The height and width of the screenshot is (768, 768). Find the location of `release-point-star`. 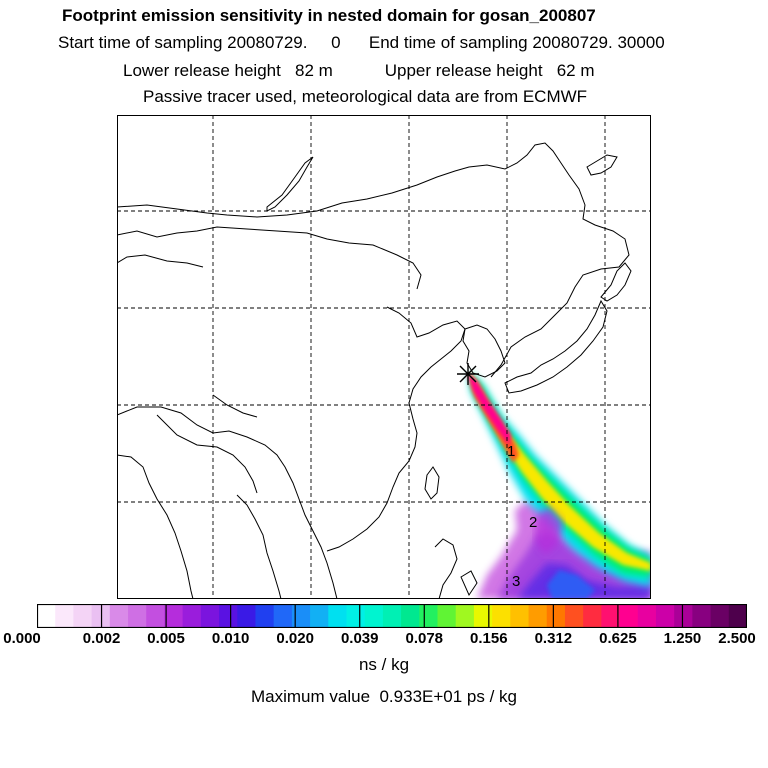

release-point-star is located at coordinates (468, 374).